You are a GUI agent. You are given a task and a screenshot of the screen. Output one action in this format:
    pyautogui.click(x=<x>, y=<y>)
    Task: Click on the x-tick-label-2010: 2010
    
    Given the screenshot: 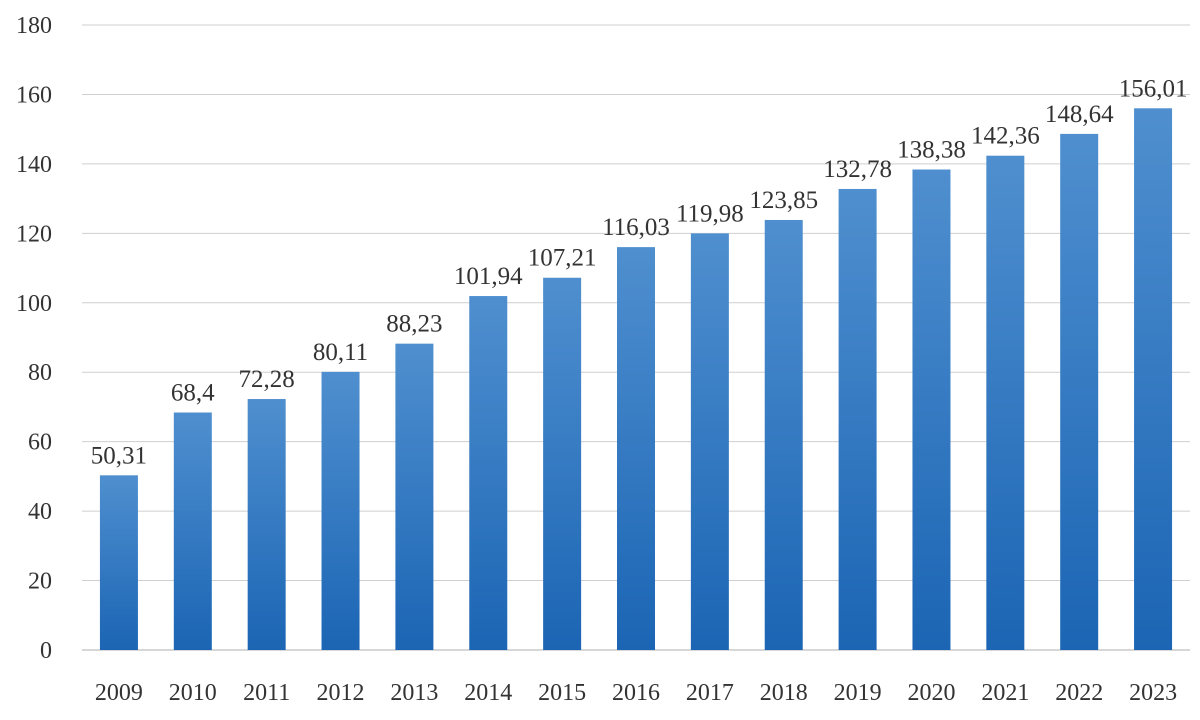 What is the action you would take?
    pyautogui.click(x=193, y=693)
    